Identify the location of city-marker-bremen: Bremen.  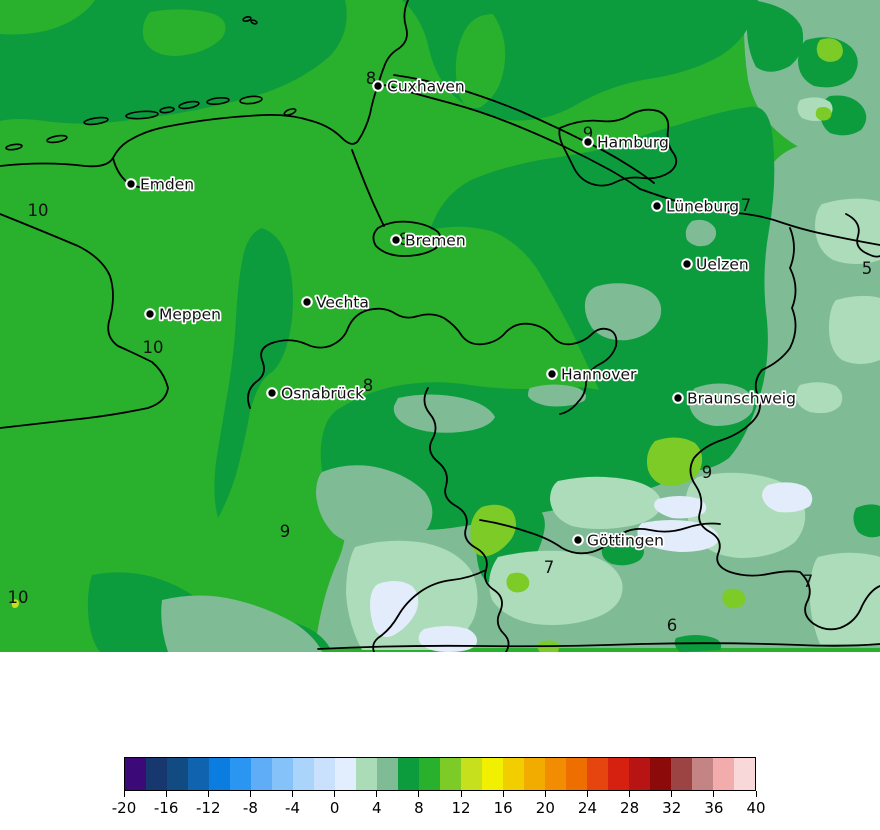
(428, 240).